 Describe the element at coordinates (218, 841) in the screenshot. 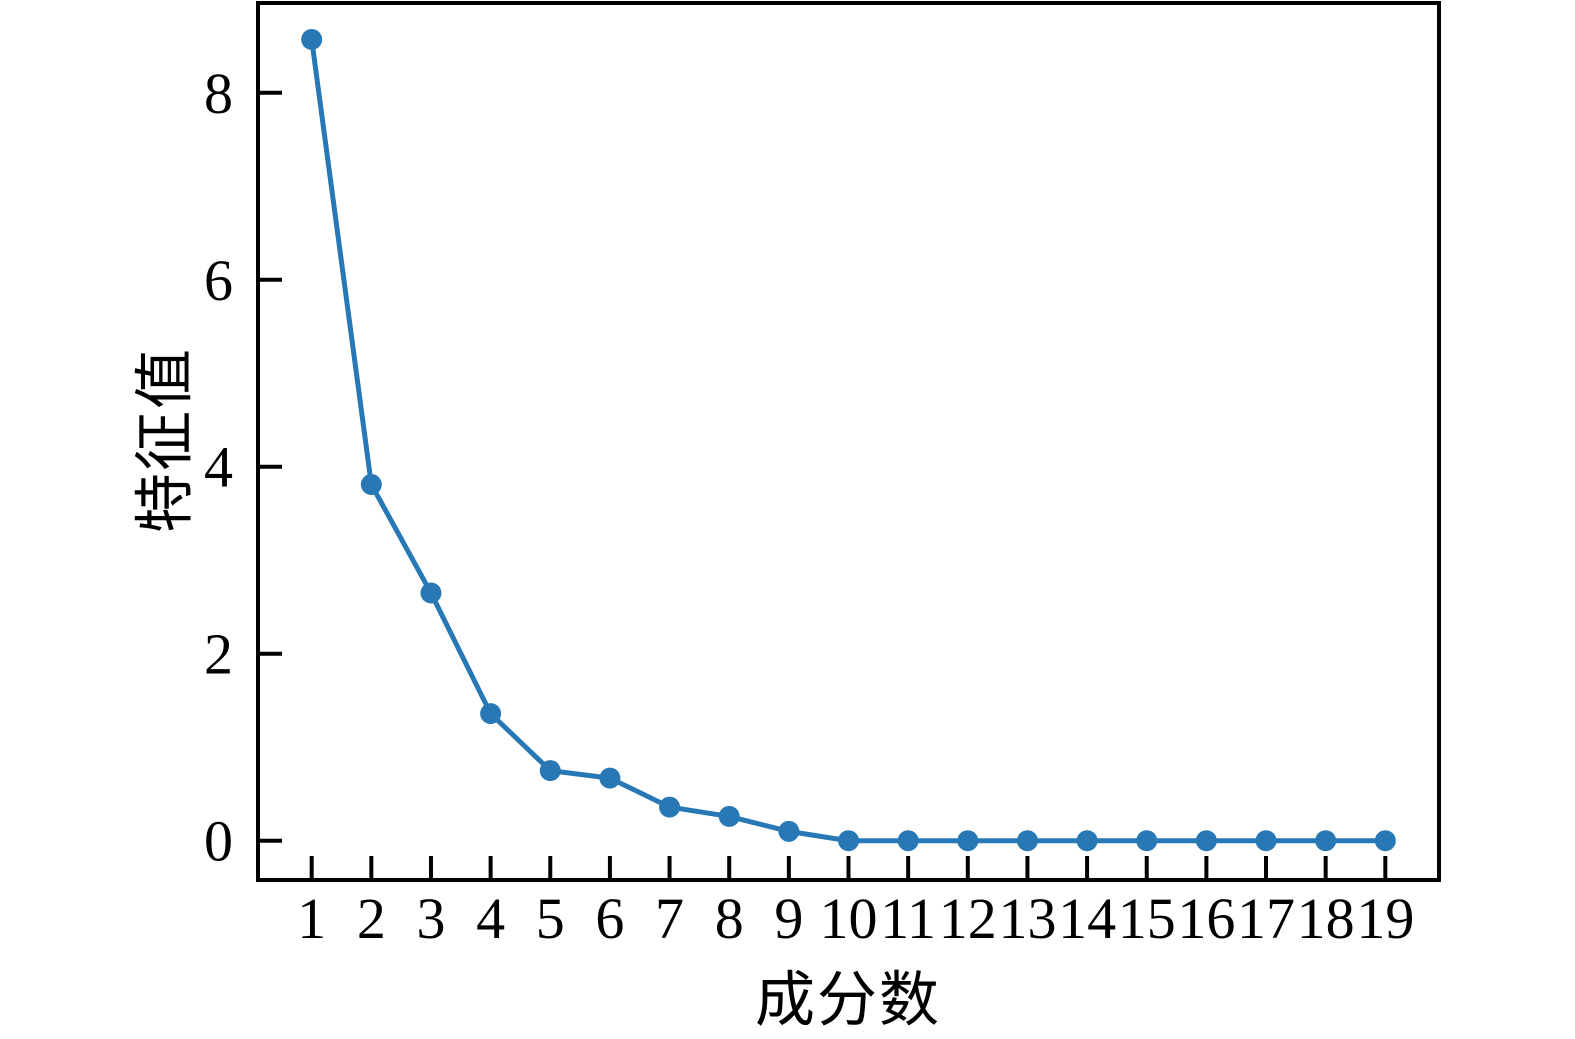

I see `y-tick-label-0: 0` at that location.